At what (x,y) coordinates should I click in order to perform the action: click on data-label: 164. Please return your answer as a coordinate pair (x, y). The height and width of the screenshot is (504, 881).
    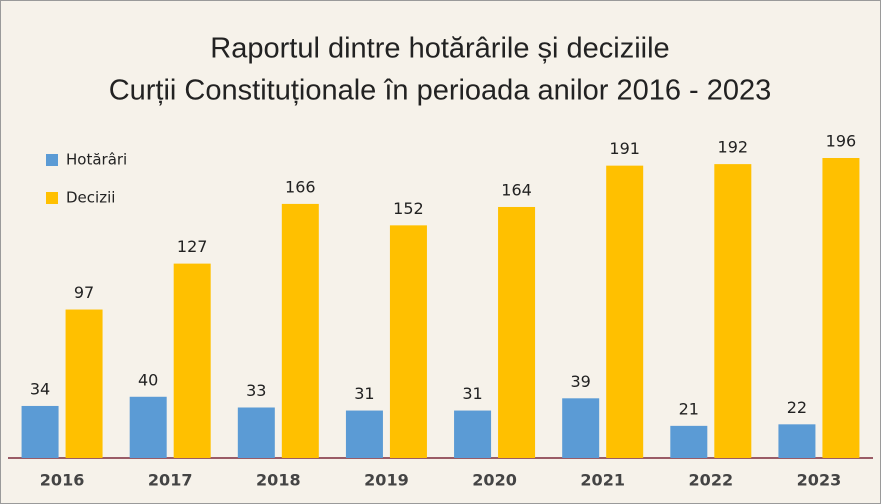
    Looking at the image, I should click on (516, 189).